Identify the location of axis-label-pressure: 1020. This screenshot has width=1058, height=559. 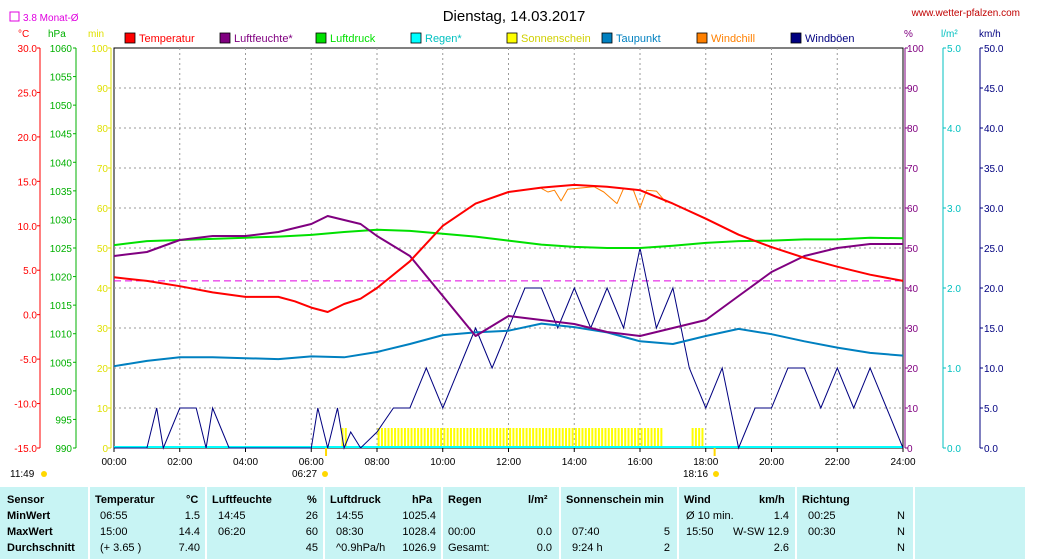
(61, 278).